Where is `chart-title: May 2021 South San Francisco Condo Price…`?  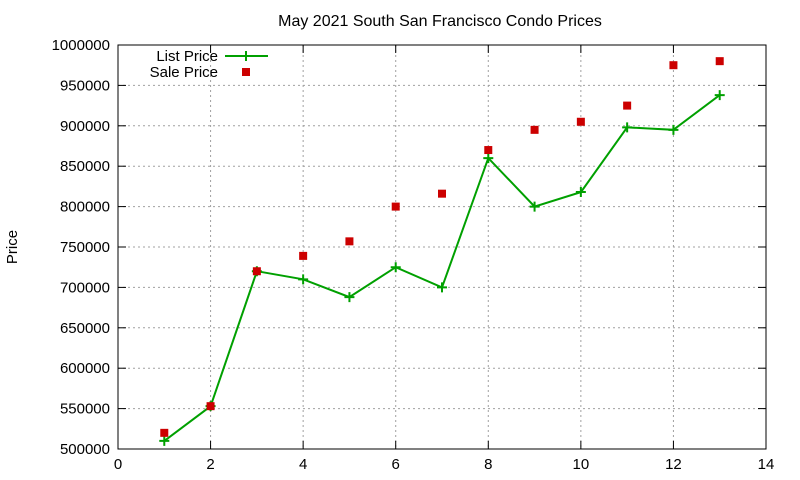 chart-title: May 2021 South San Francisco Condo Price… is located at coordinates (440, 21).